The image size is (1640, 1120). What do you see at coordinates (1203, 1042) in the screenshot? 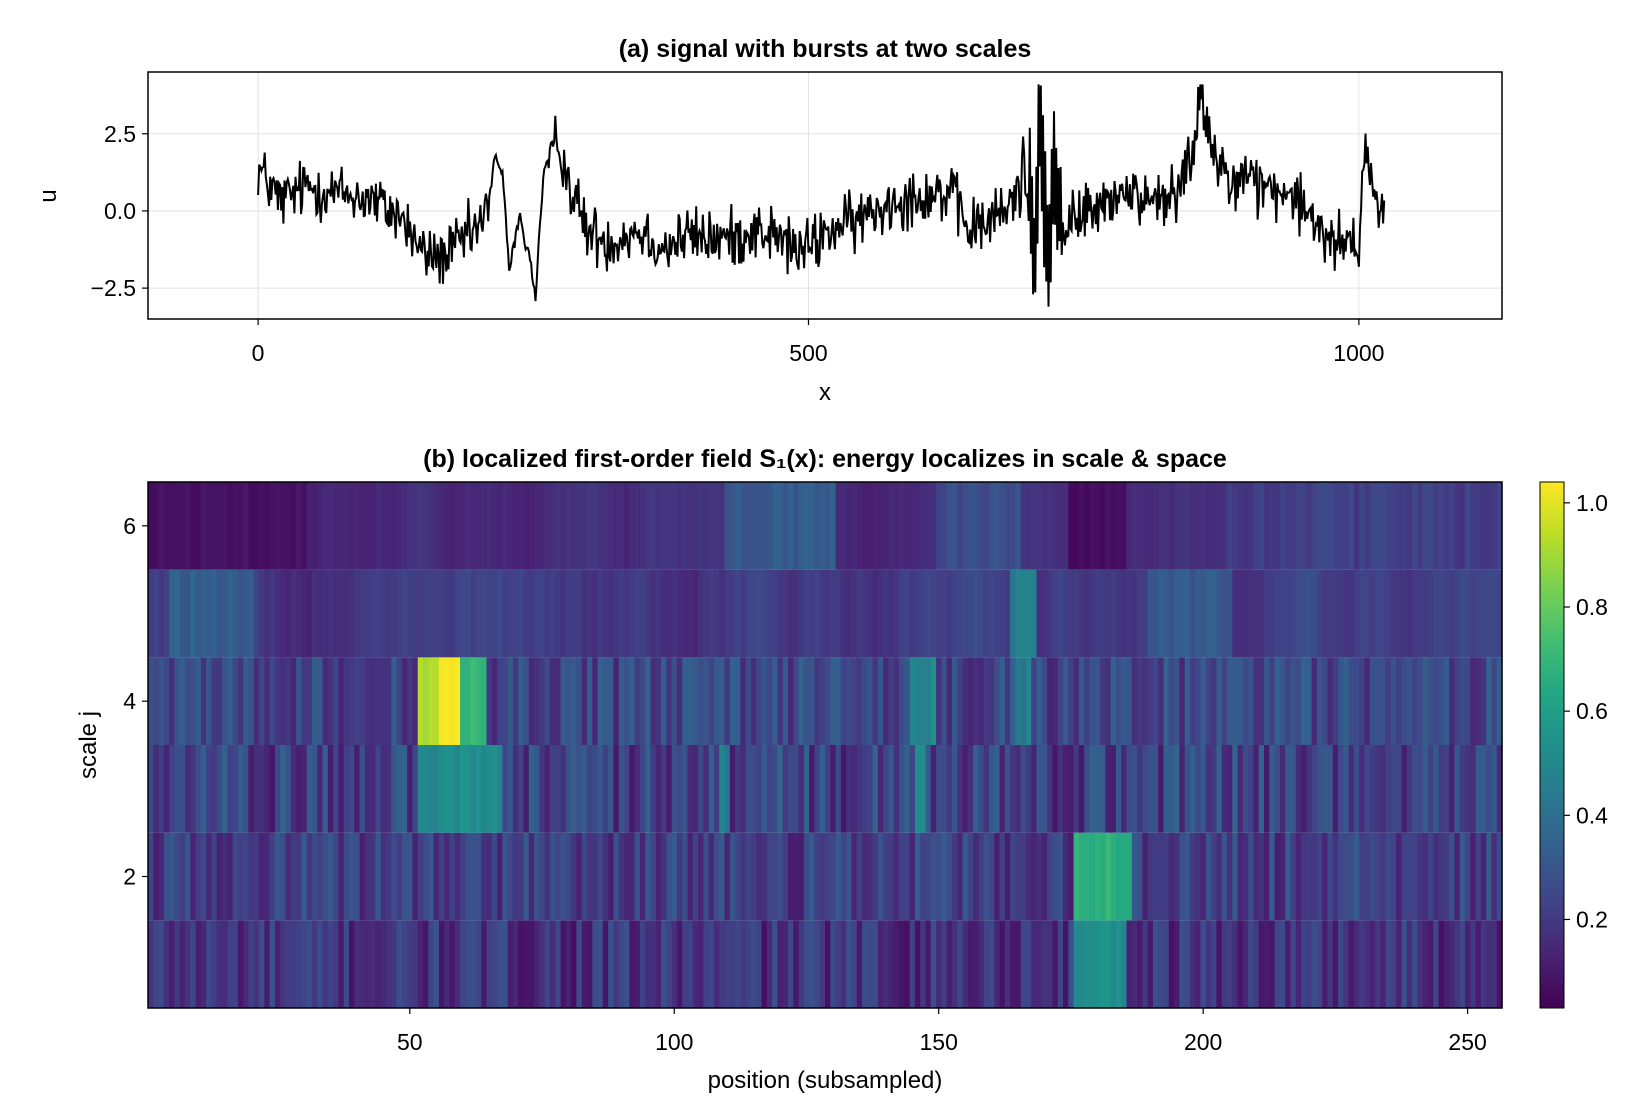
I see `x-tick-label: 200` at bounding box center [1203, 1042].